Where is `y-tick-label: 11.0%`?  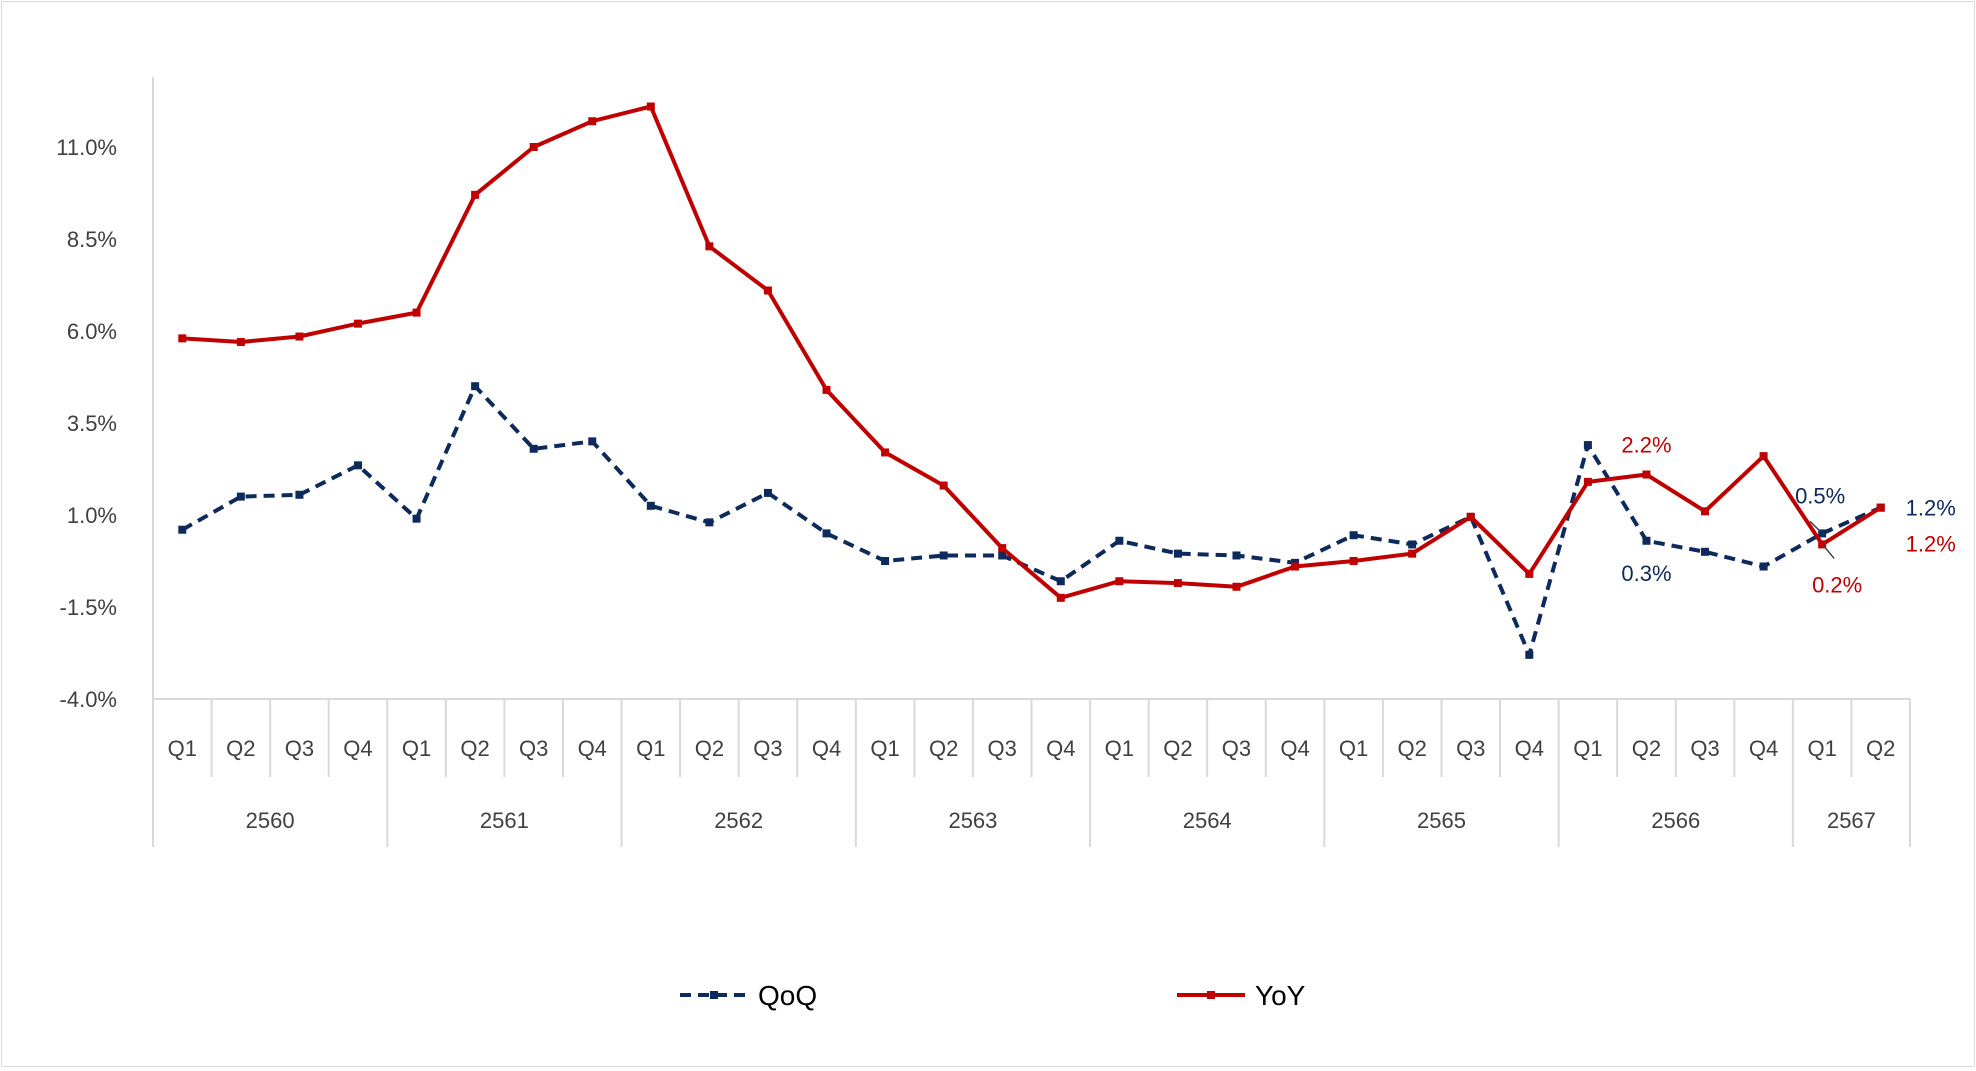 y-tick-label: 11.0% is located at coordinates (86, 147).